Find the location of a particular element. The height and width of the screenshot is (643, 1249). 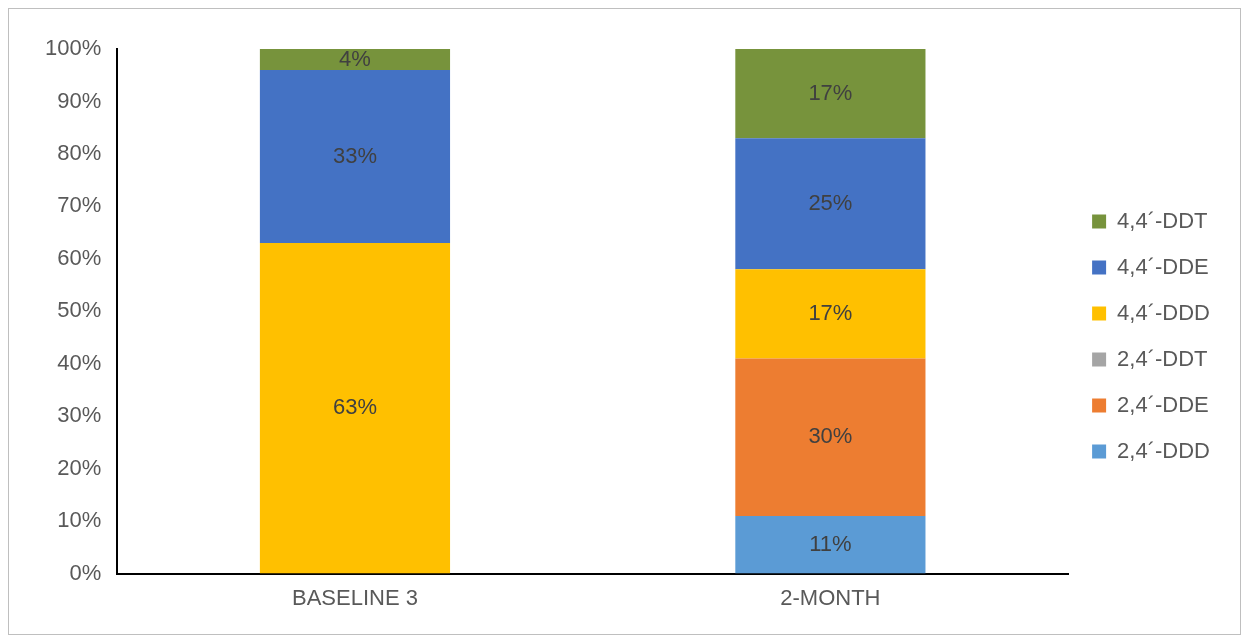

legend-label: 2,4´-DDT is located at coordinates (1162, 358).